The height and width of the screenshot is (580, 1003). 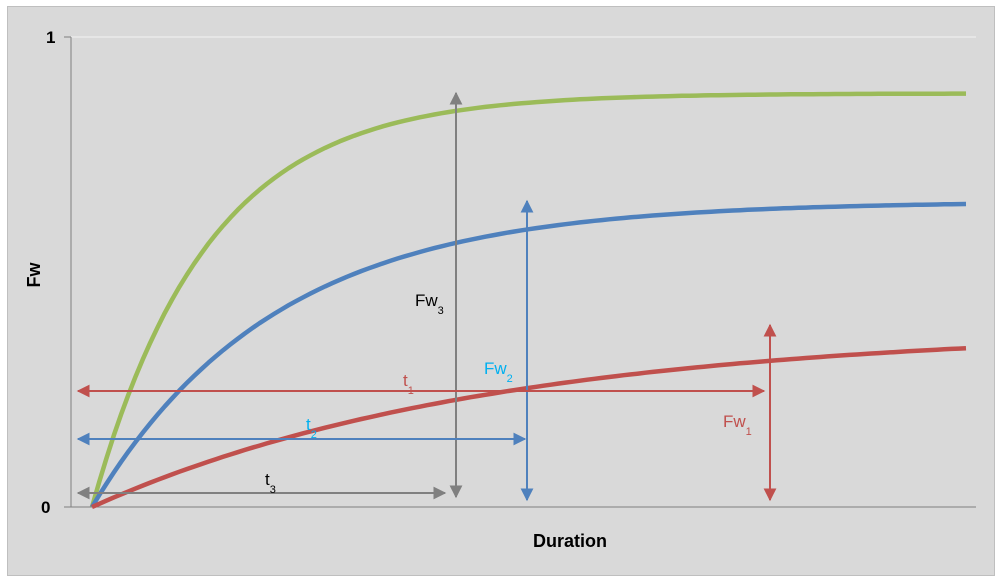 What do you see at coordinates (311, 428) in the screenshot?
I see `t2-label: t2` at bounding box center [311, 428].